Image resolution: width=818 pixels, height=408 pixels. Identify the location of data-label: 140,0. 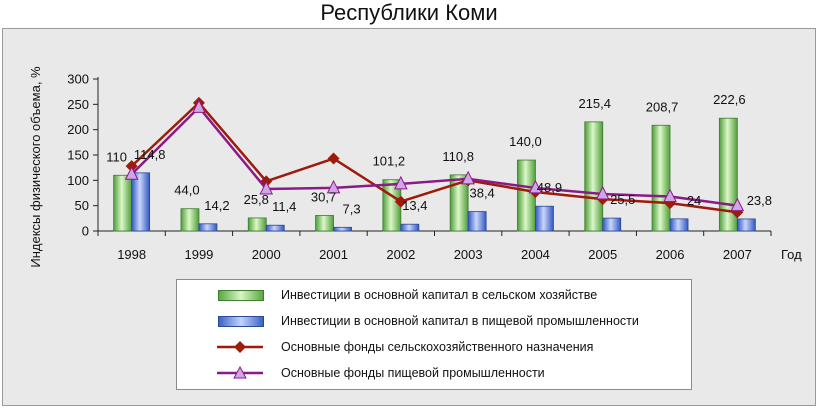
(525, 141).